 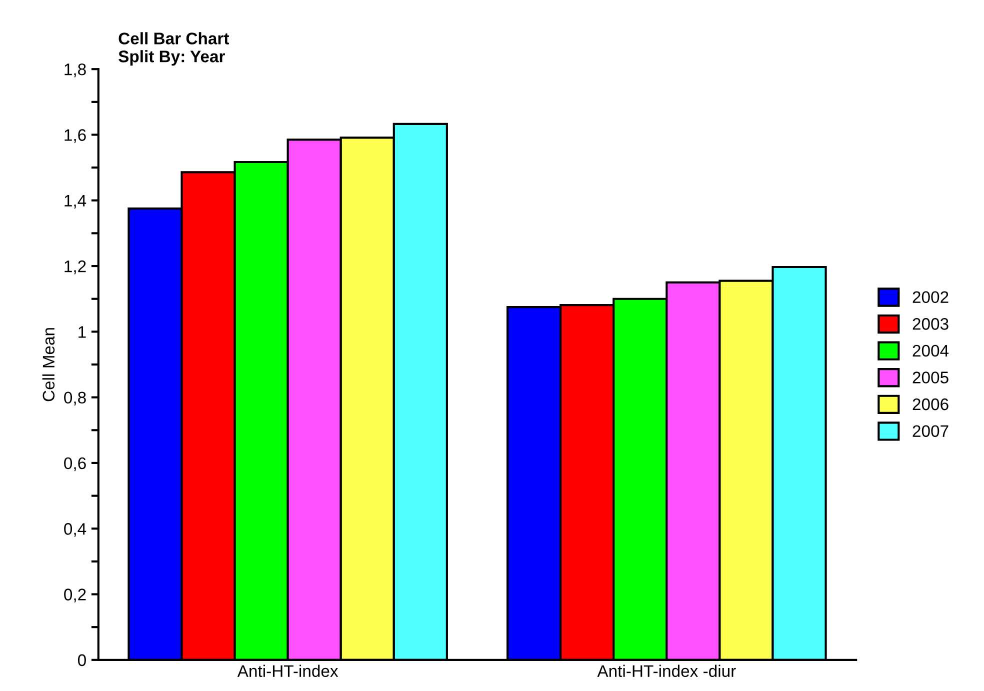 I want to click on legend-label: 2003, so click(x=930, y=324).